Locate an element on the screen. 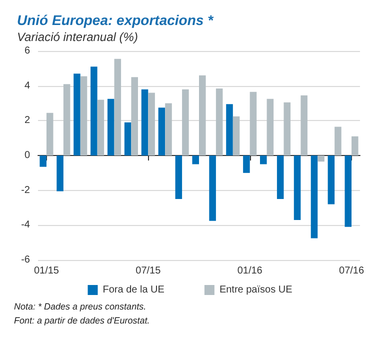 The image size is (380, 338). x-tick-label: 01/15 is located at coordinates (47, 271).